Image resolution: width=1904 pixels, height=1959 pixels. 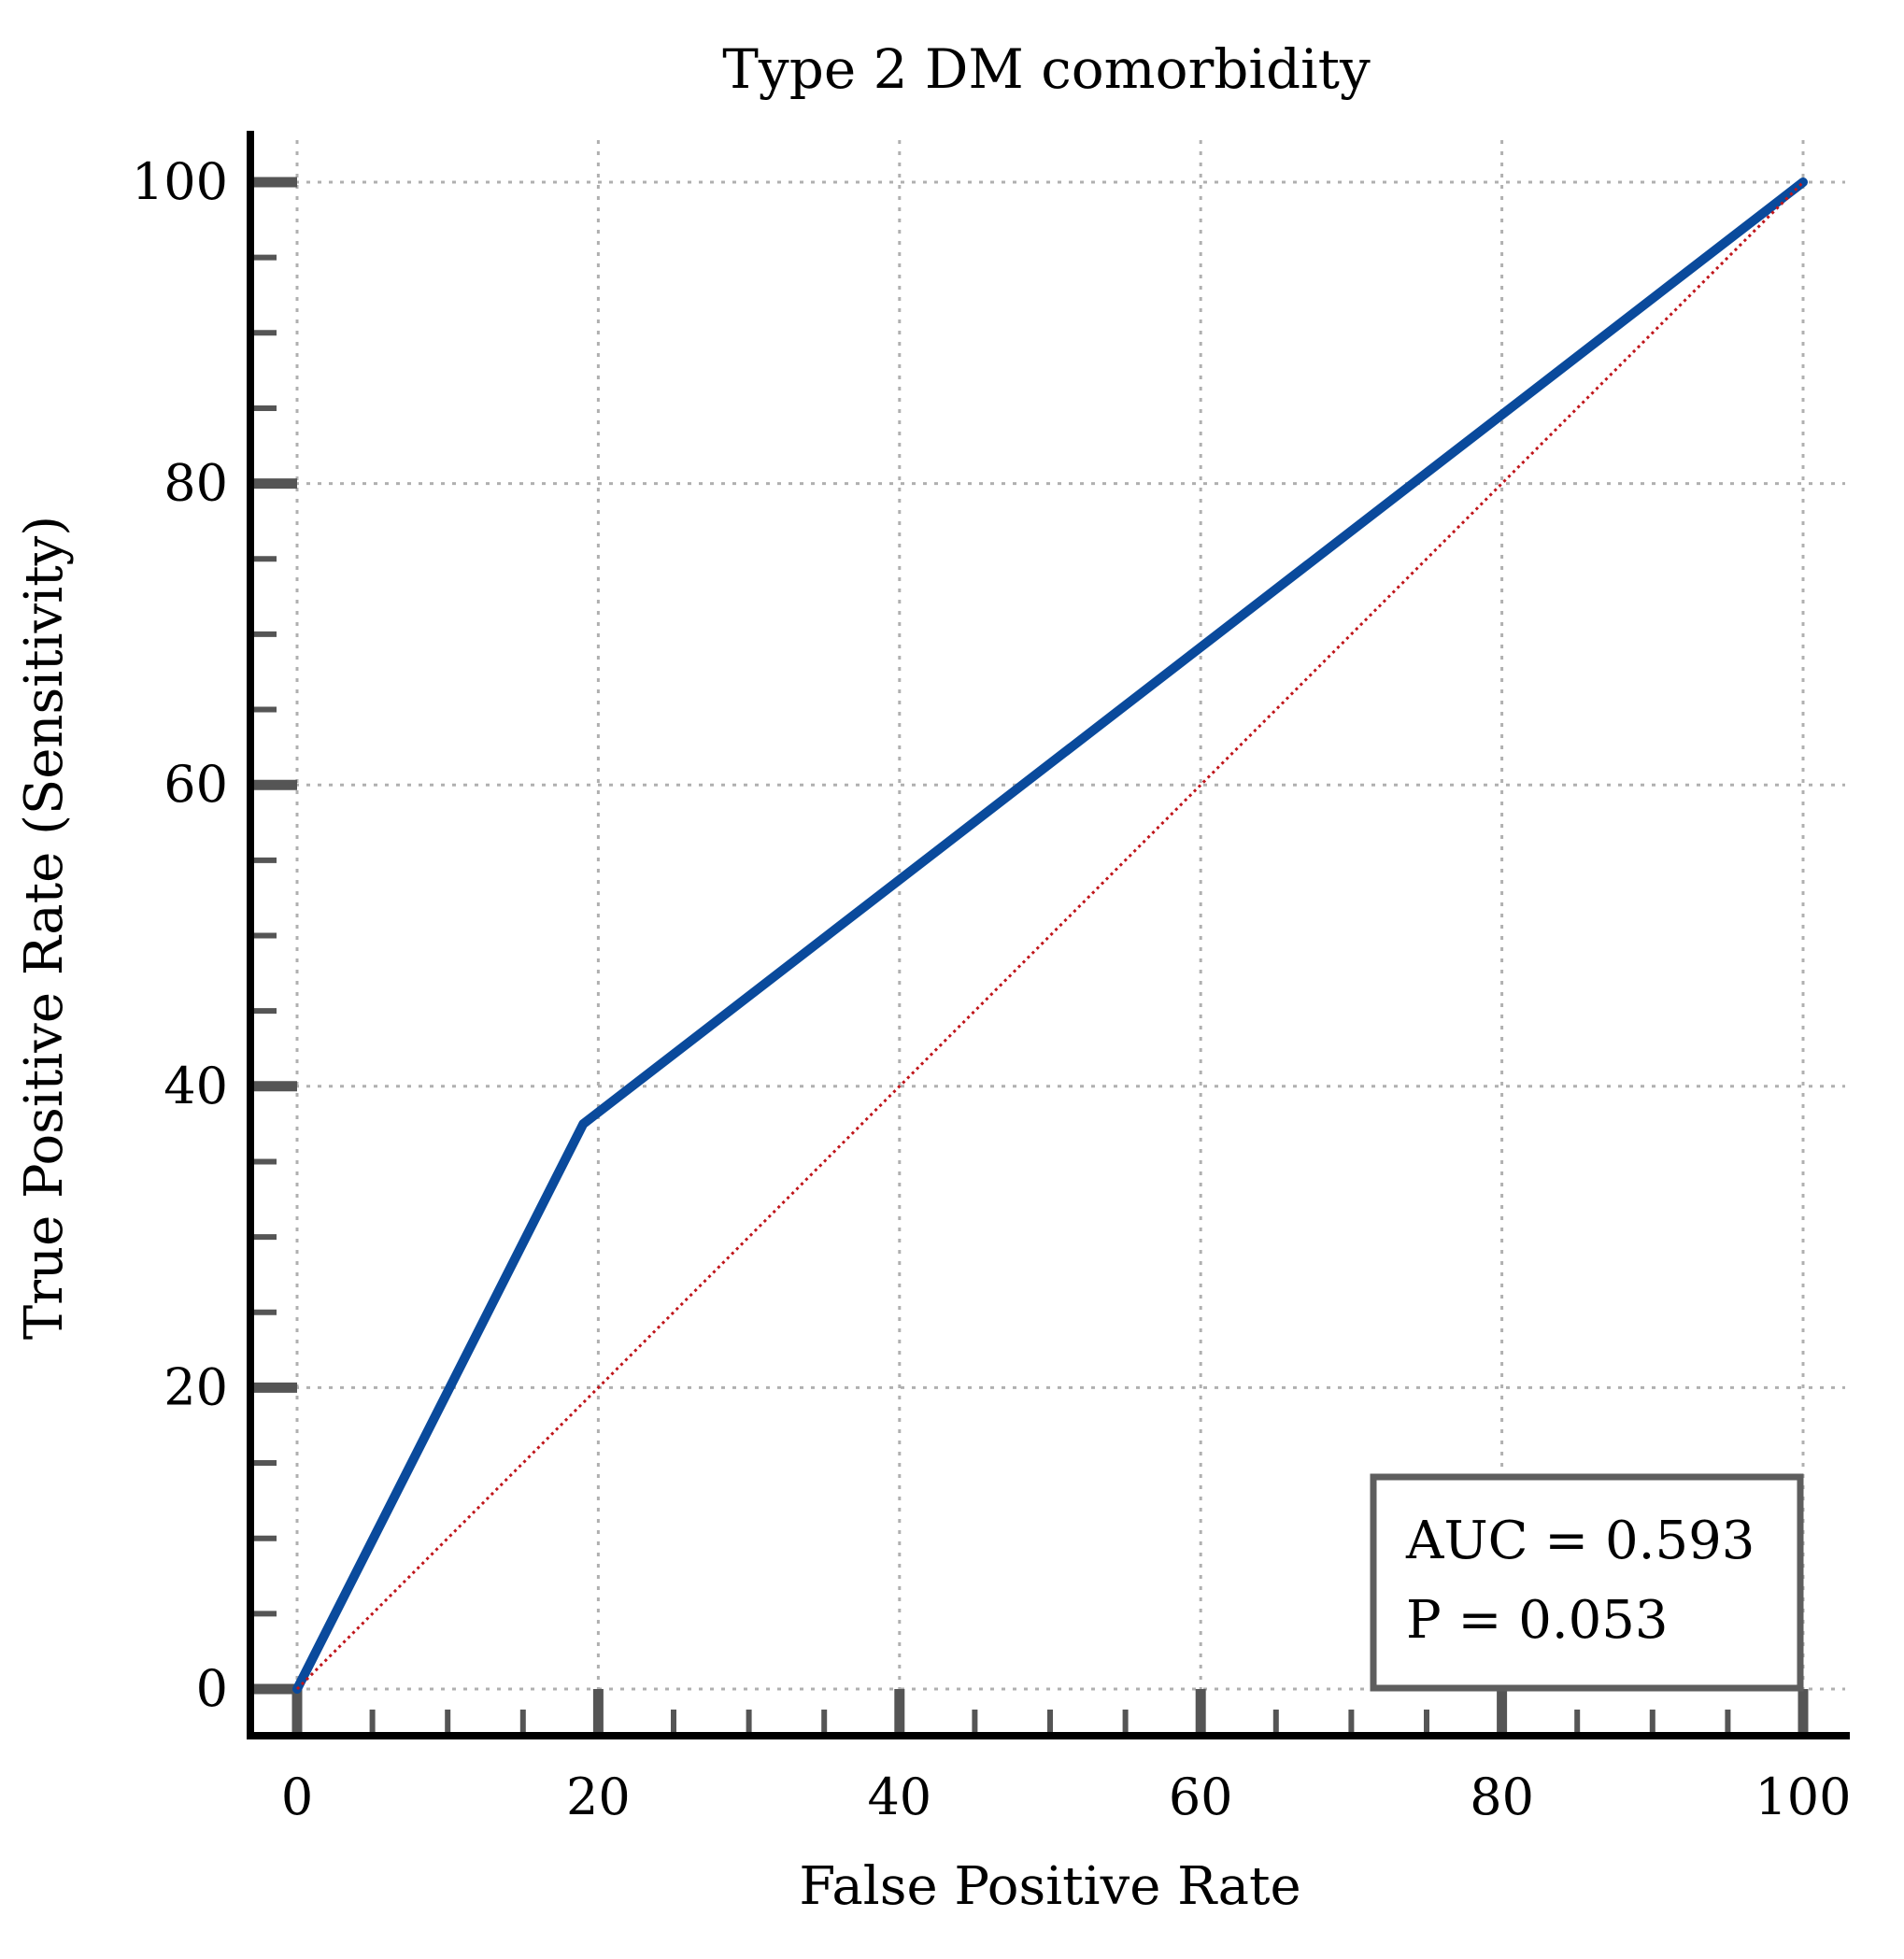 I want to click on annotation-frame, so click(x=1587, y=1582).